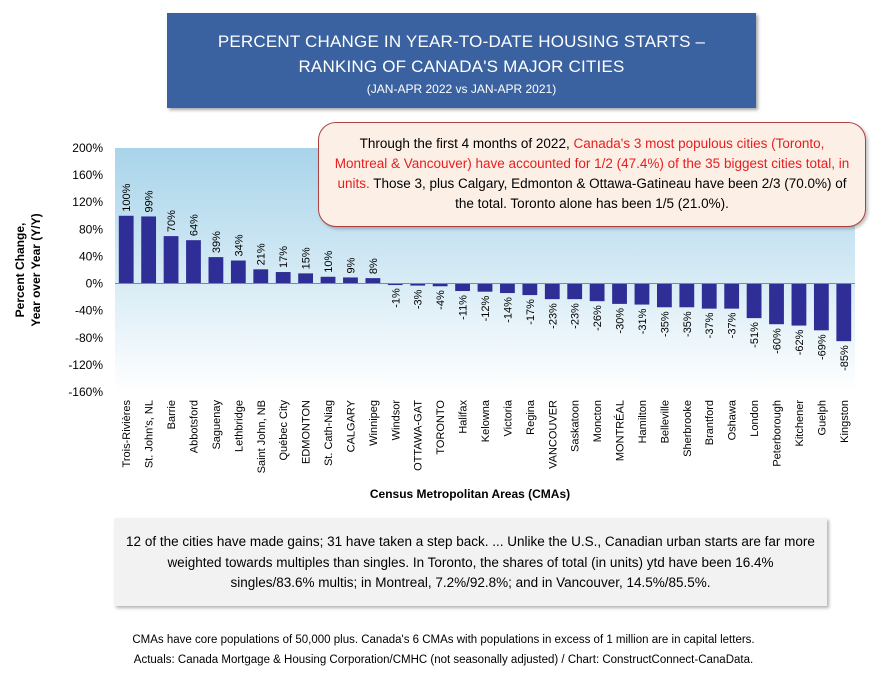 This screenshot has height=683, width=887. Describe the element at coordinates (643, 321) in the screenshot. I see `data-label: -31%` at that location.